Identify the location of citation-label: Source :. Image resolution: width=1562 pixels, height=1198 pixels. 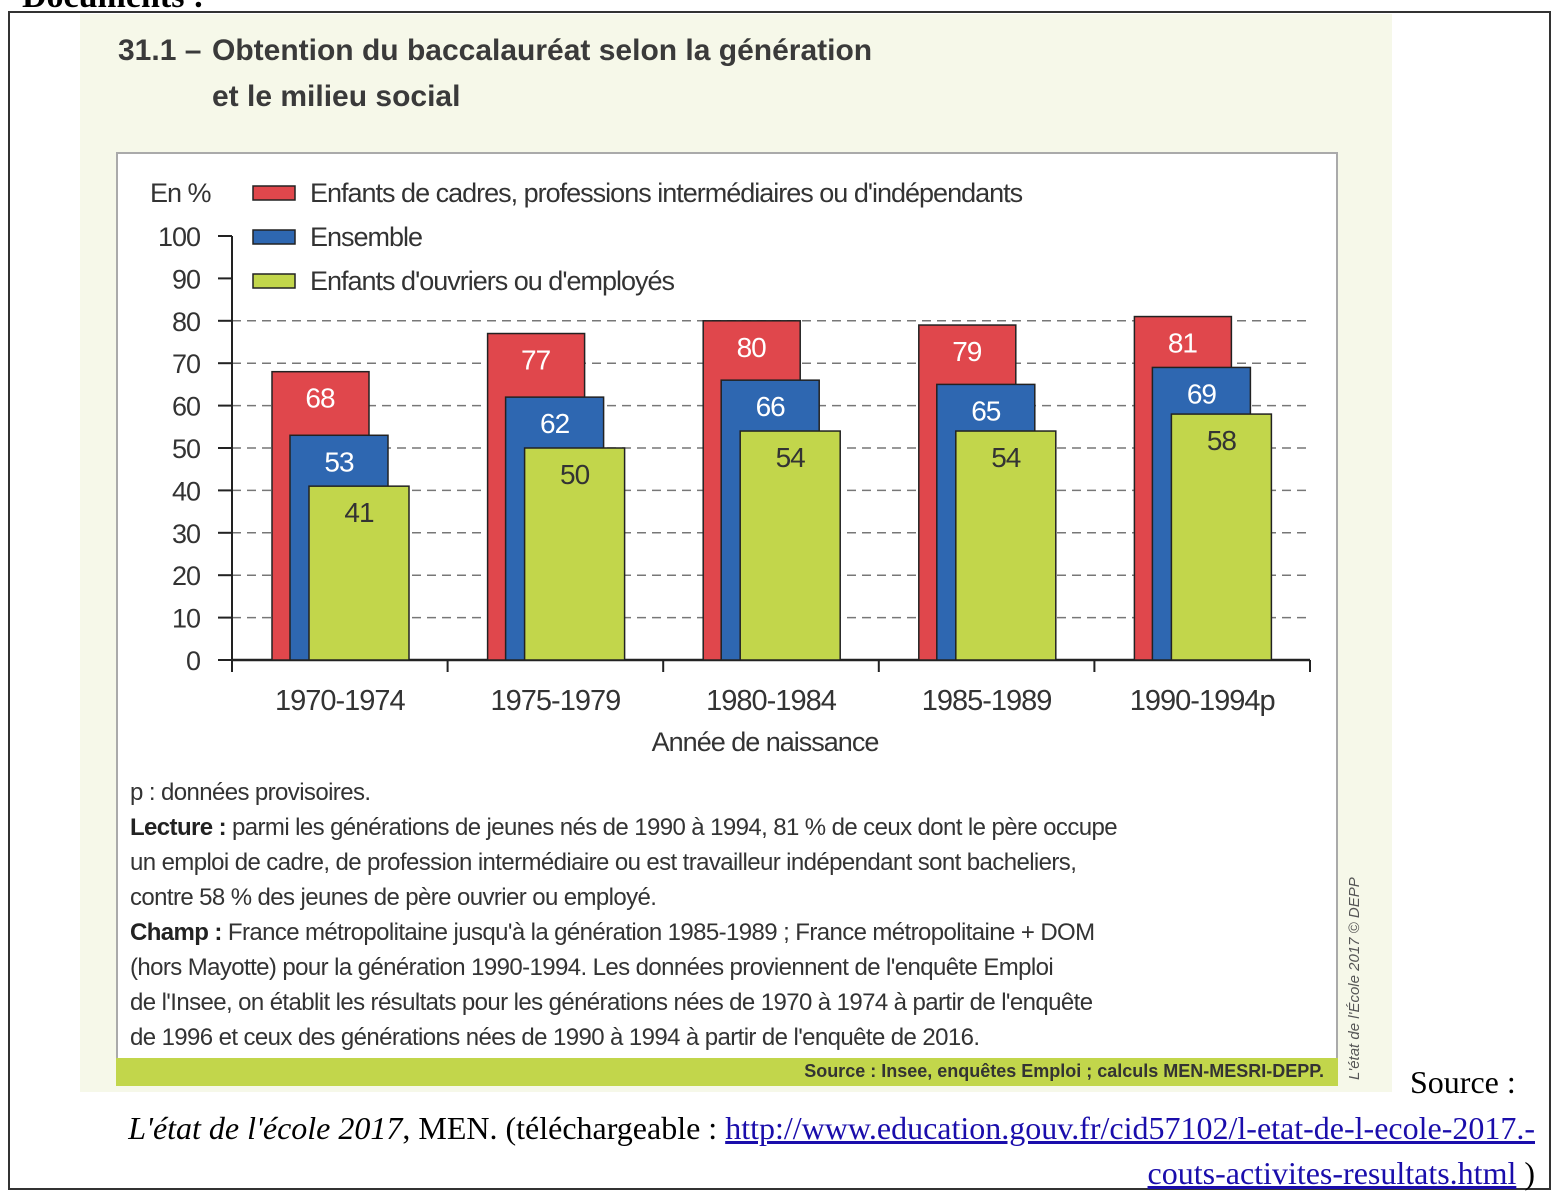
(1463, 1082).